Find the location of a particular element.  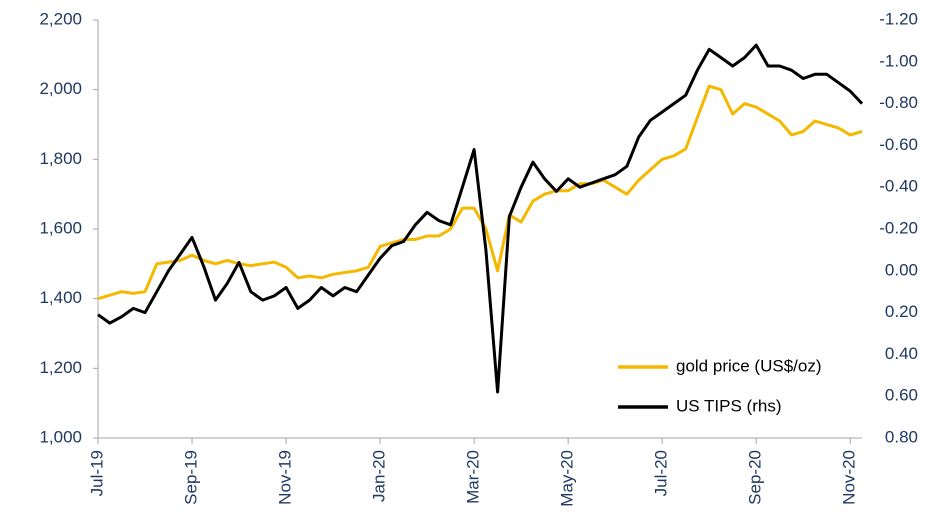

y2-tick-label: -0.20 is located at coordinates (898, 227).